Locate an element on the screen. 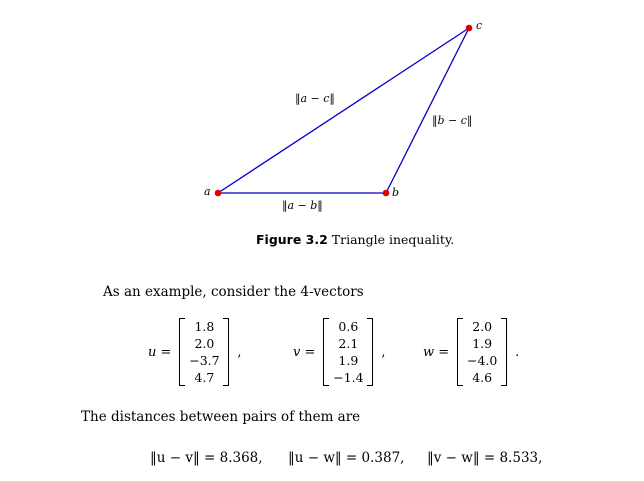  point-a is located at coordinates (218, 193).